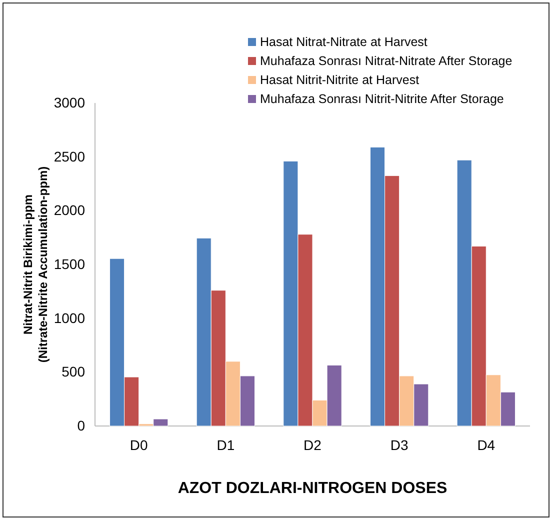 Image resolution: width=553 pixels, height=521 pixels. Describe the element at coordinates (70, 264) in the screenshot. I see `y-tick-label: 1500` at that location.